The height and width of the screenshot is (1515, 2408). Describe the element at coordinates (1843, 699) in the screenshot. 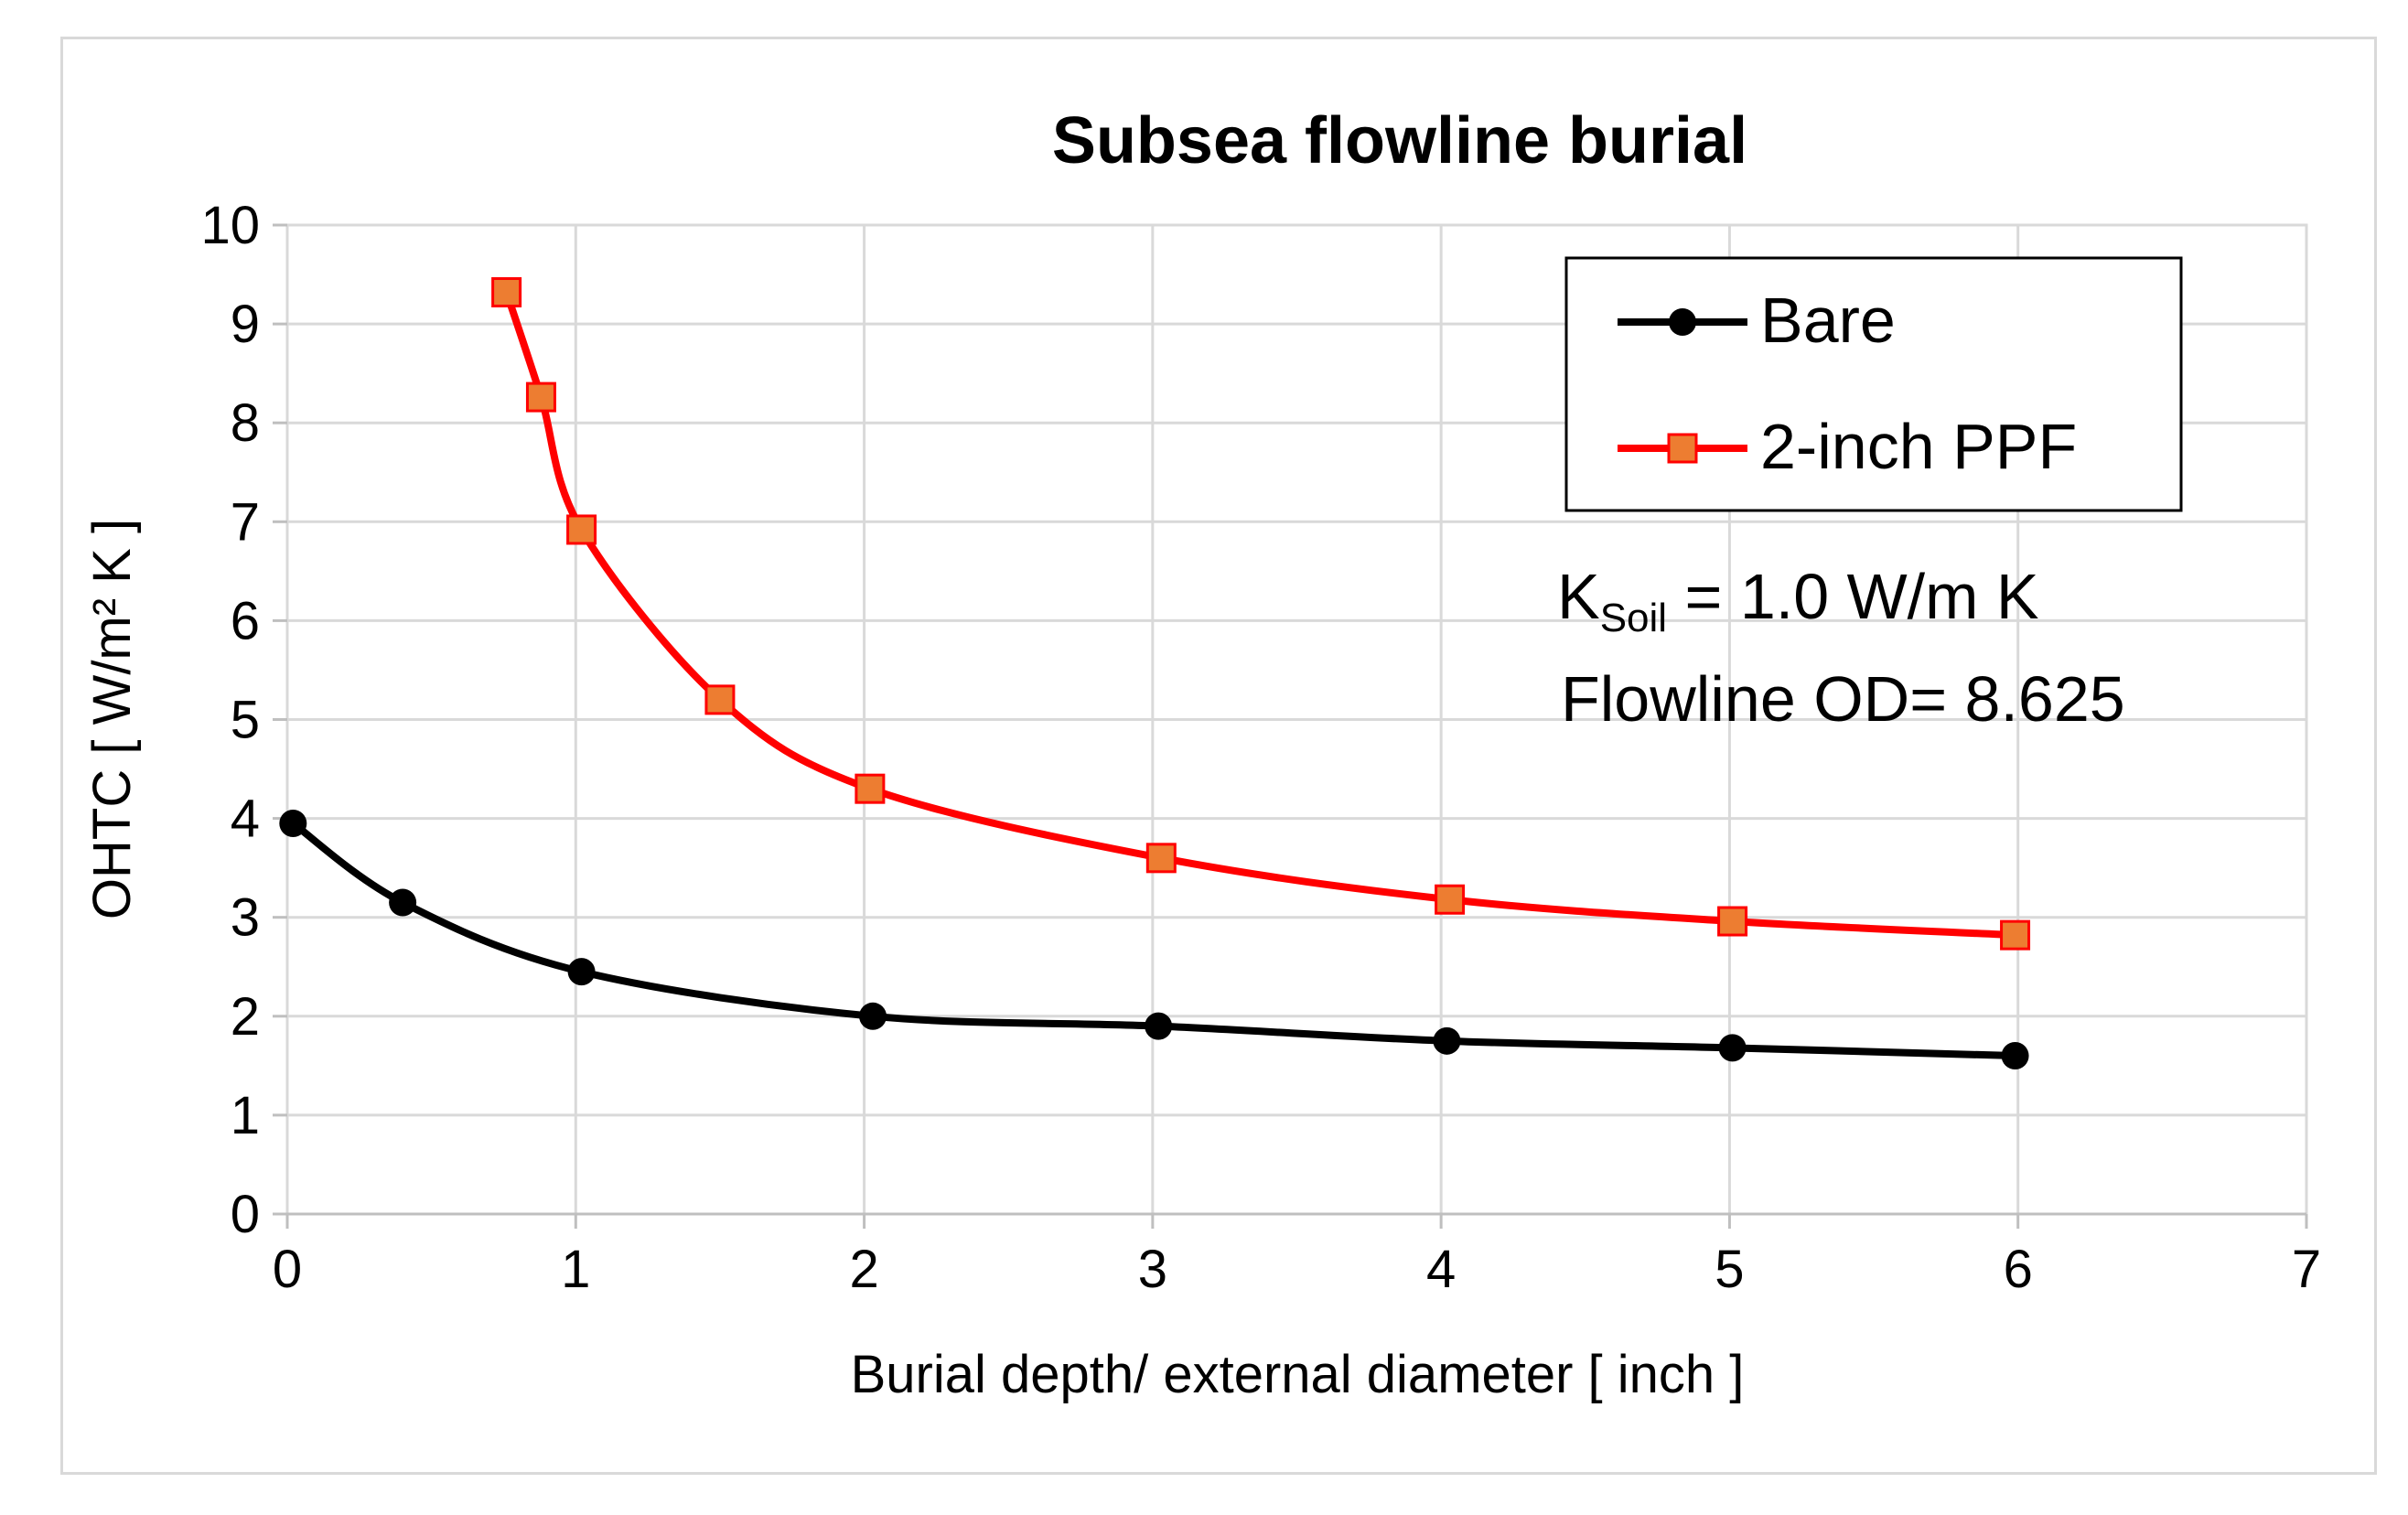

I see `annotation-flowline-od: Flowline OD= 8.625` at that location.